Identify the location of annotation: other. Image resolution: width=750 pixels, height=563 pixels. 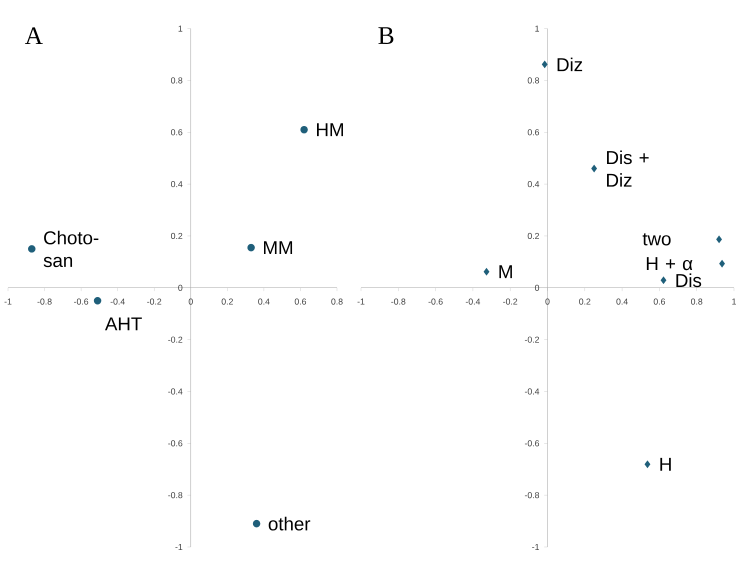
(289, 523).